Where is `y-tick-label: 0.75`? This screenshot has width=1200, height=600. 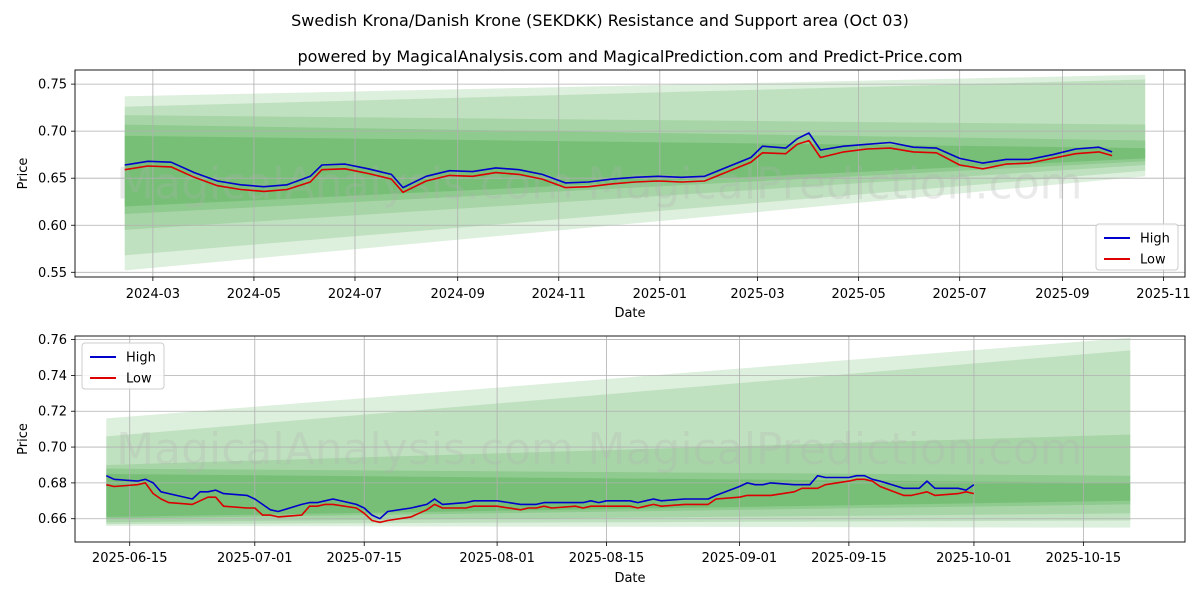
y-tick-label: 0.75 is located at coordinates (52, 85).